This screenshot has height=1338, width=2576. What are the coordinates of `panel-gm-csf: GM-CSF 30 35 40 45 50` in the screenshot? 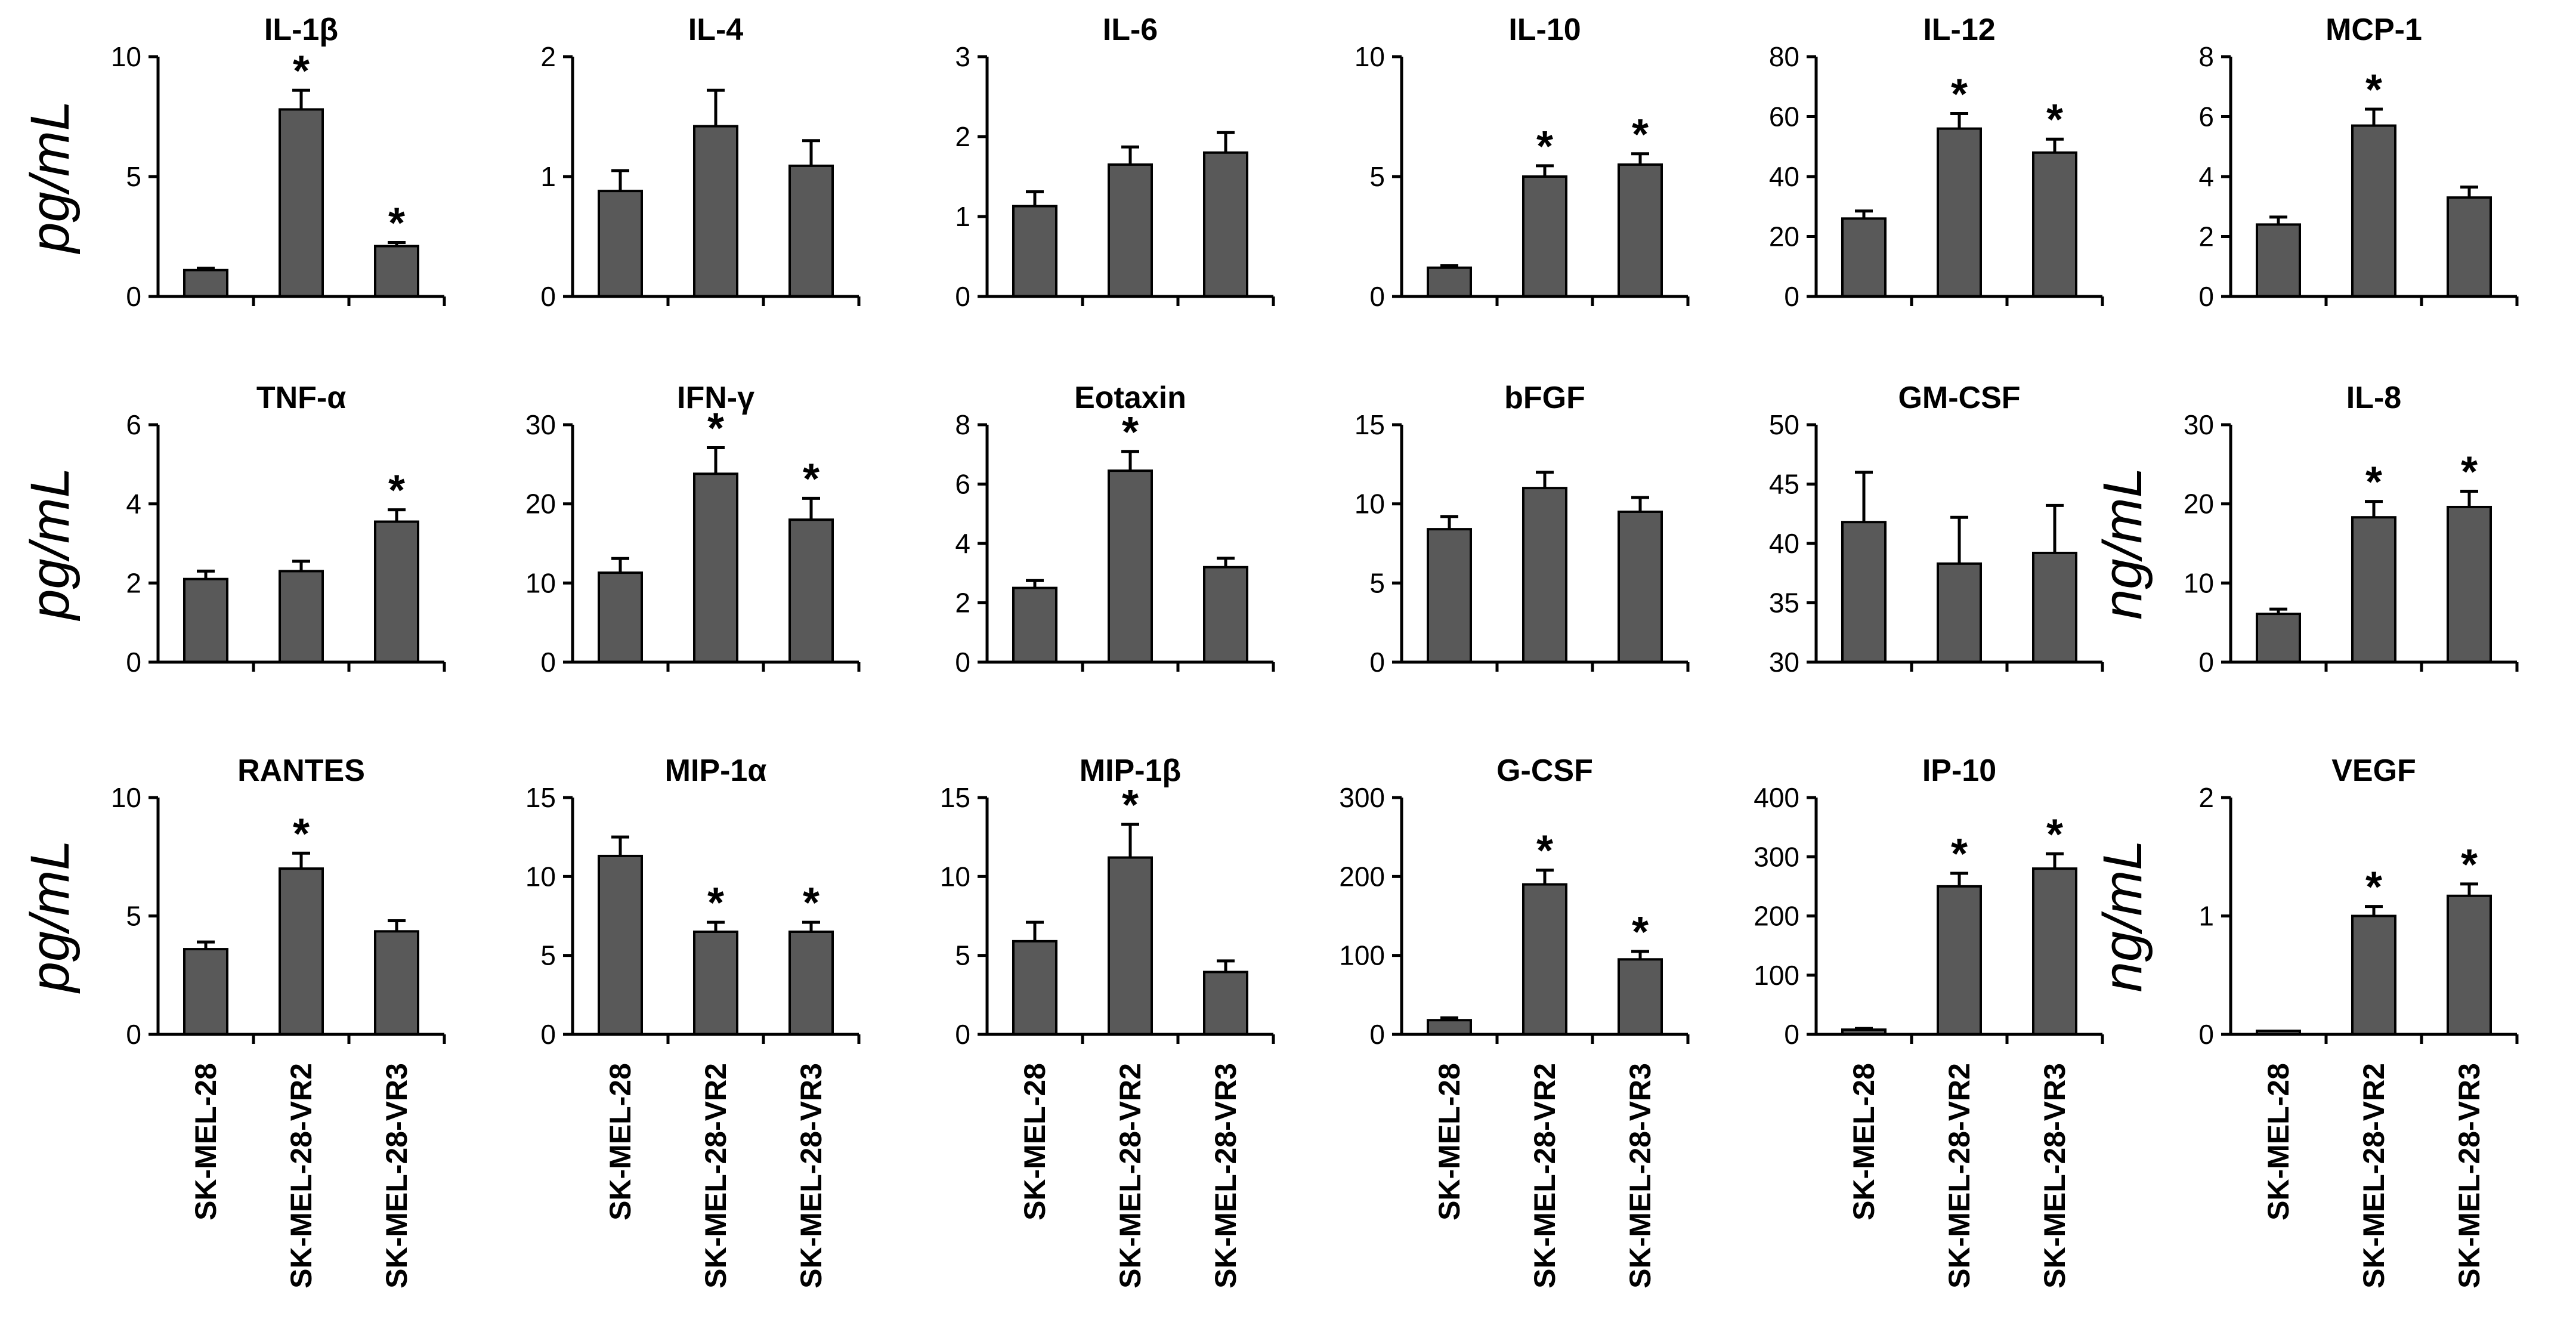 It's located at (1936, 529).